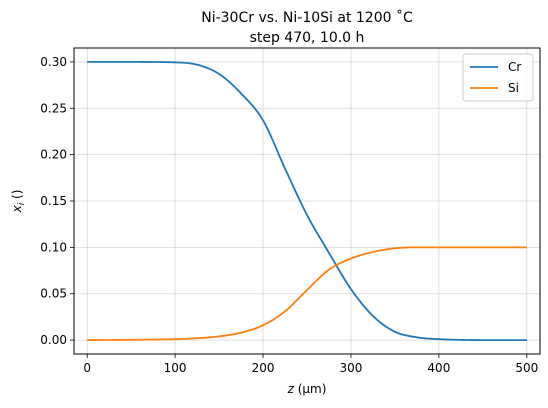 Image resolution: width=548 pixels, height=408 pixels. I want to click on y-axis-label-sub: i, so click(22, 203).